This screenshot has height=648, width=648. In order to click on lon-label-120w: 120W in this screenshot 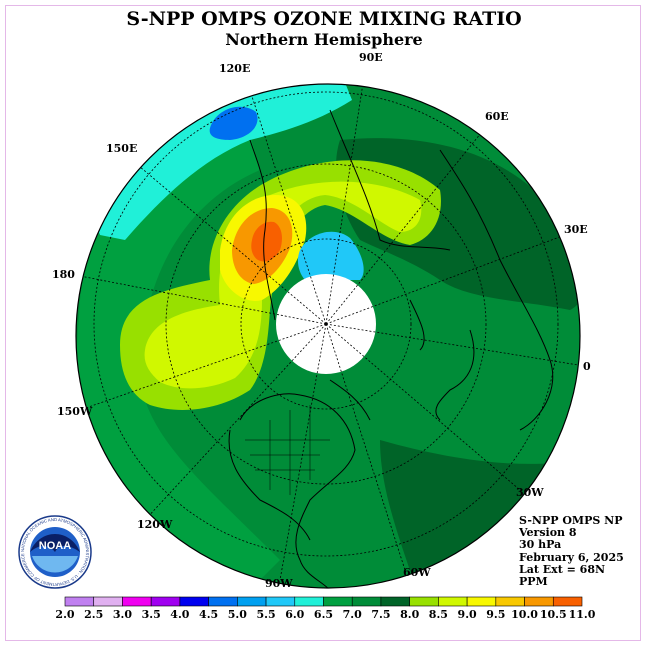, I will do `click(155, 524)`.